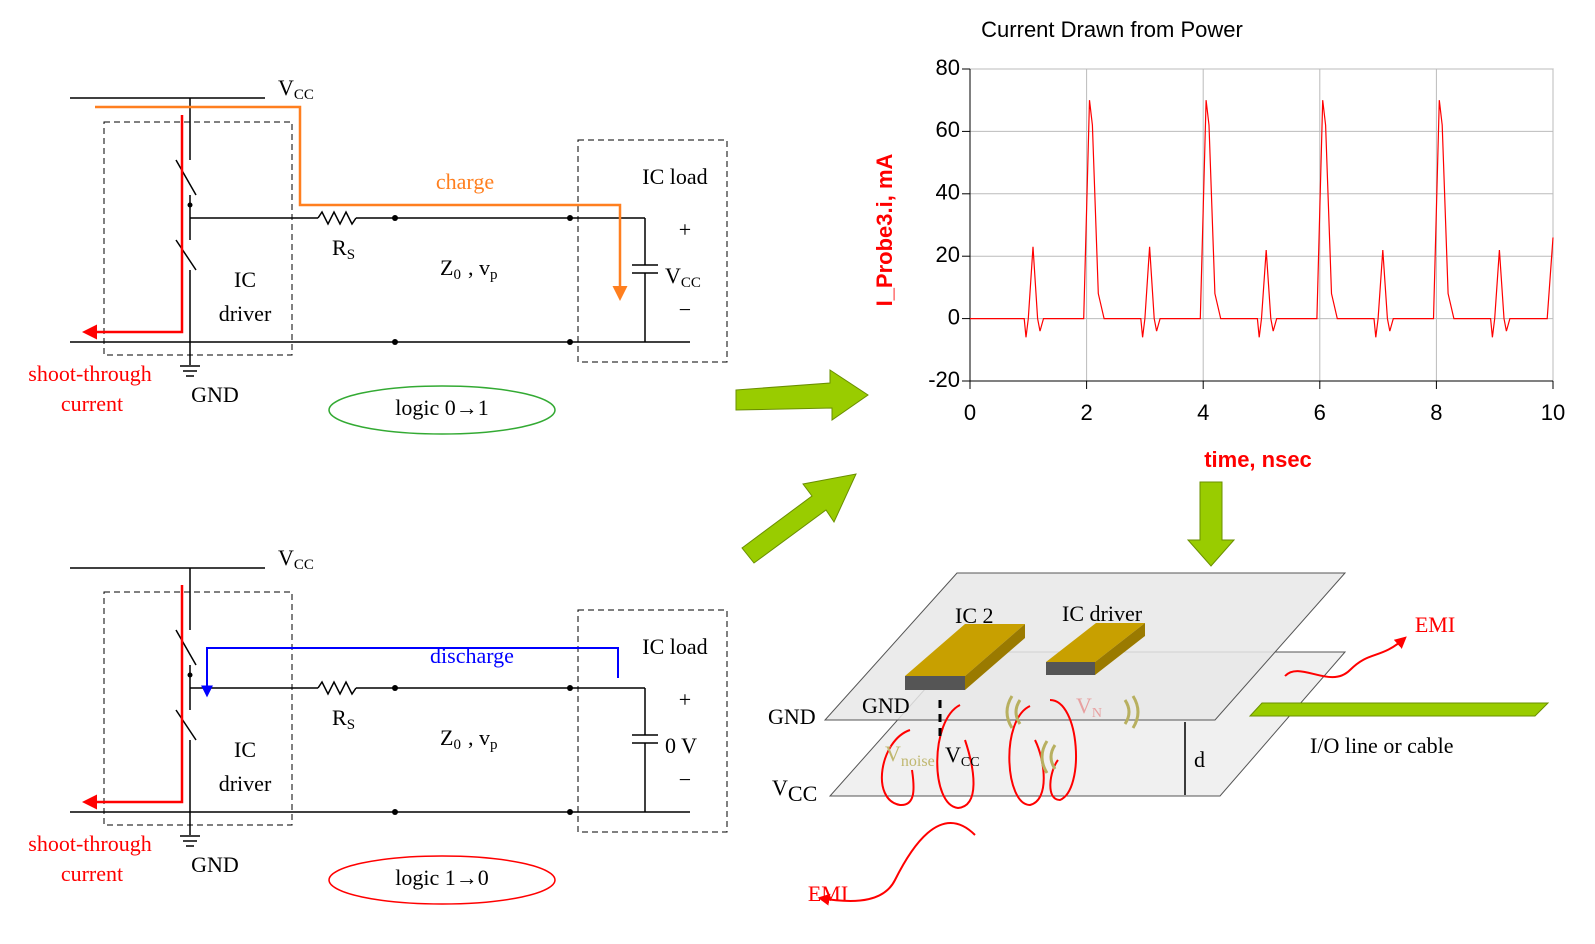 The width and height of the screenshot is (1595, 944). What do you see at coordinates (1199, 759) in the screenshot?
I see `d-label: d` at bounding box center [1199, 759].